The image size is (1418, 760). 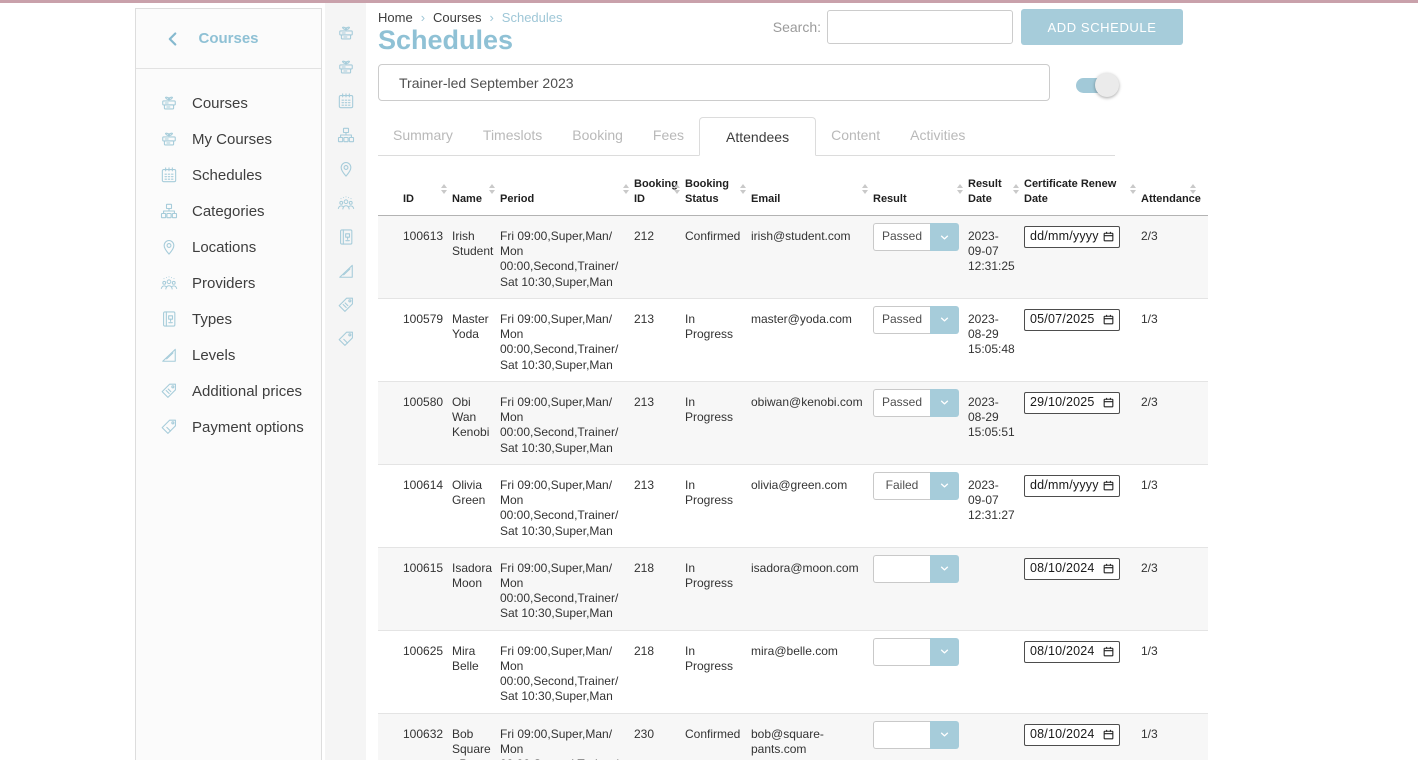 I want to click on tab-summary: Summary, so click(x=423, y=135).